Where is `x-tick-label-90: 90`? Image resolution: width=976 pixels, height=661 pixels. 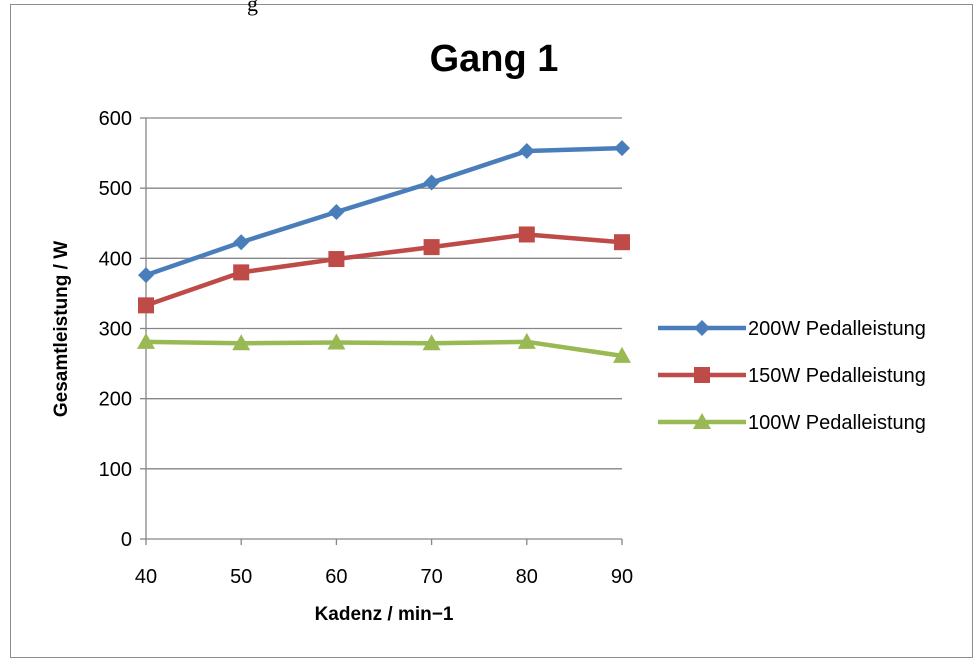 x-tick-label-90: 90 is located at coordinates (622, 577).